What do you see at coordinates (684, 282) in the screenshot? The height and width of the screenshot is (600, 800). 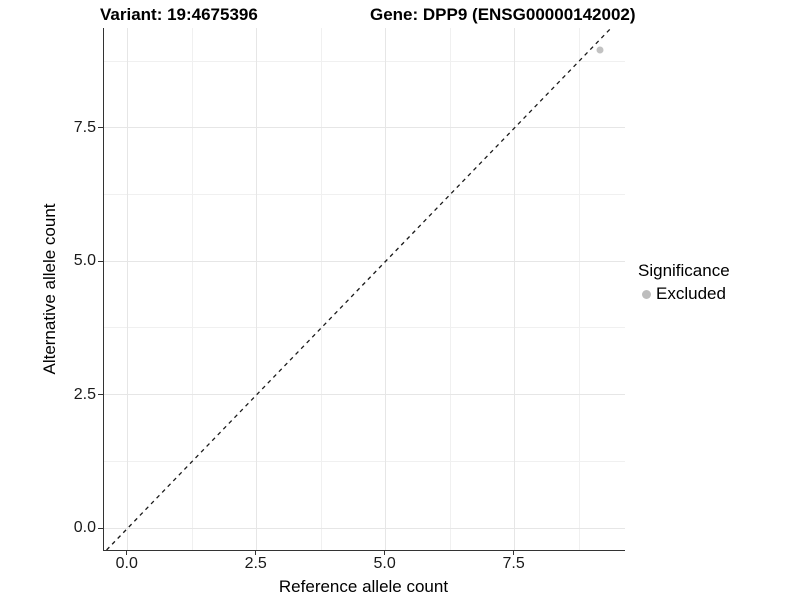 I see `legend: Significance Excluded` at bounding box center [684, 282].